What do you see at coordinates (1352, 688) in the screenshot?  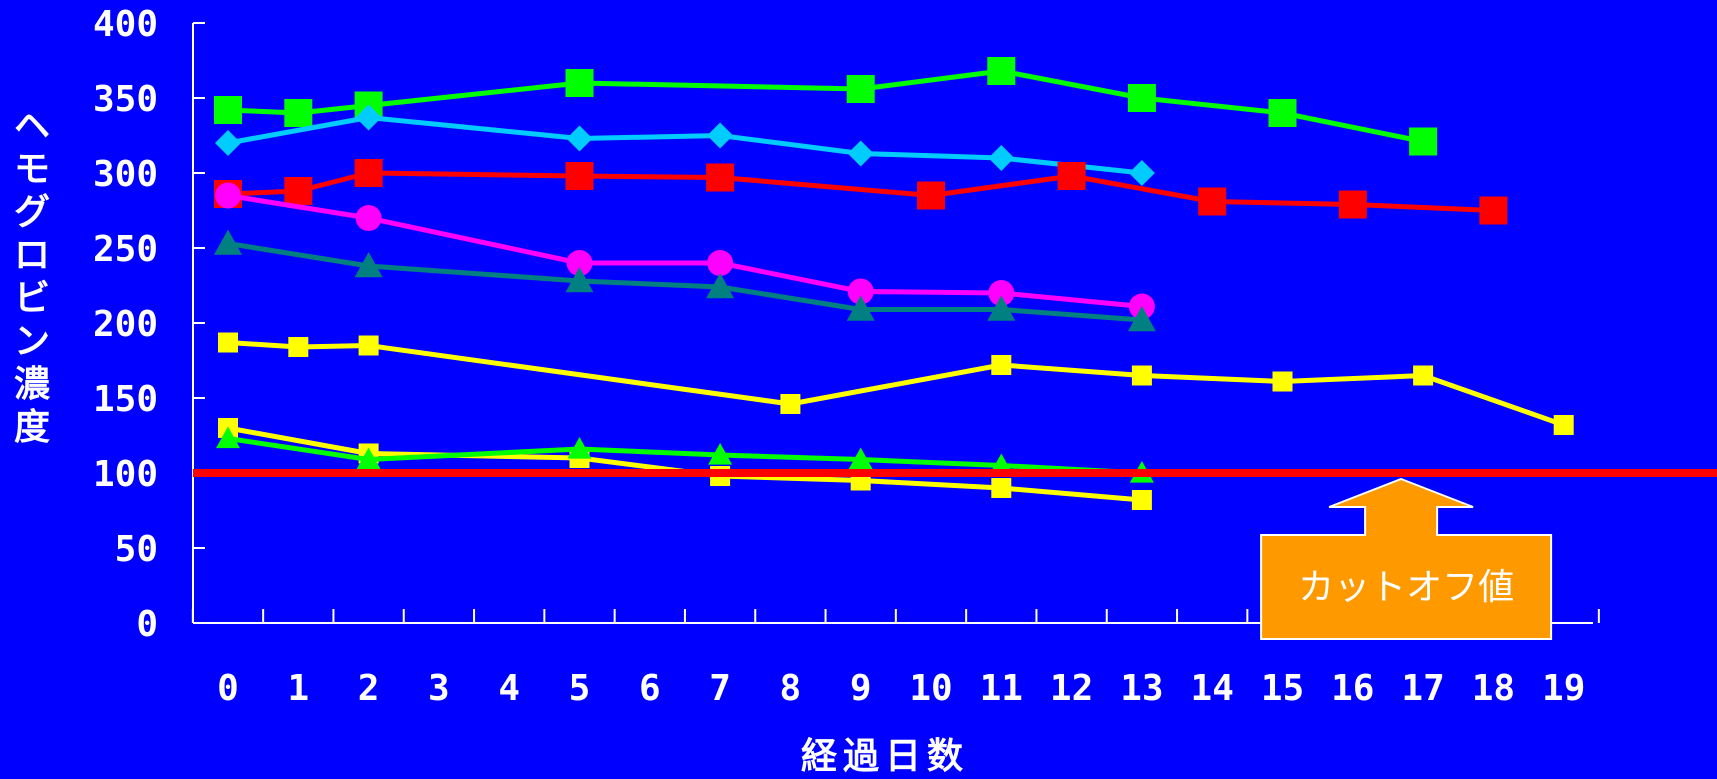 I see `x-tick-label: 16` at bounding box center [1352, 688].